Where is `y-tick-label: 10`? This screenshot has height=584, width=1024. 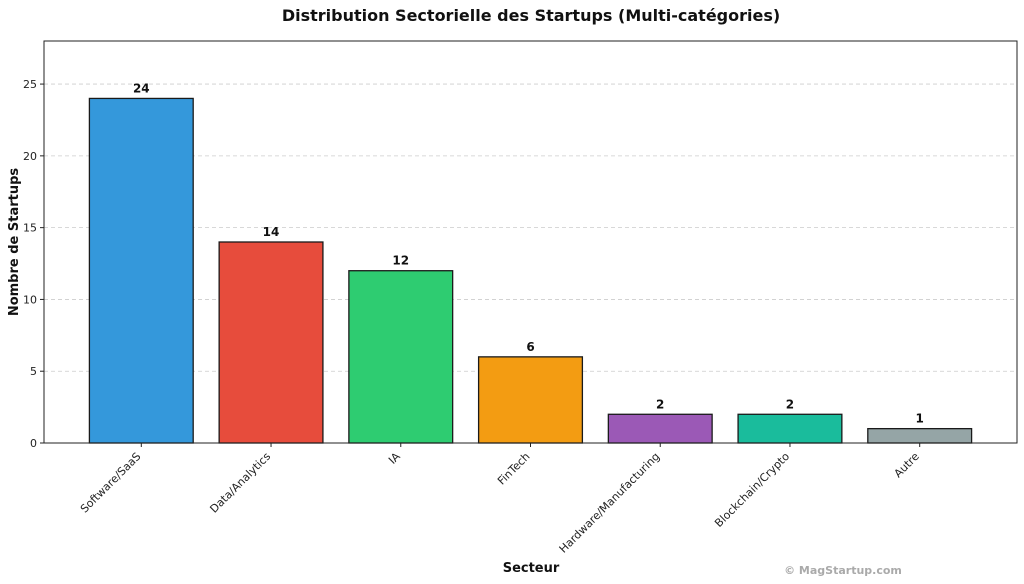 y-tick-label: 10 is located at coordinates (30, 299).